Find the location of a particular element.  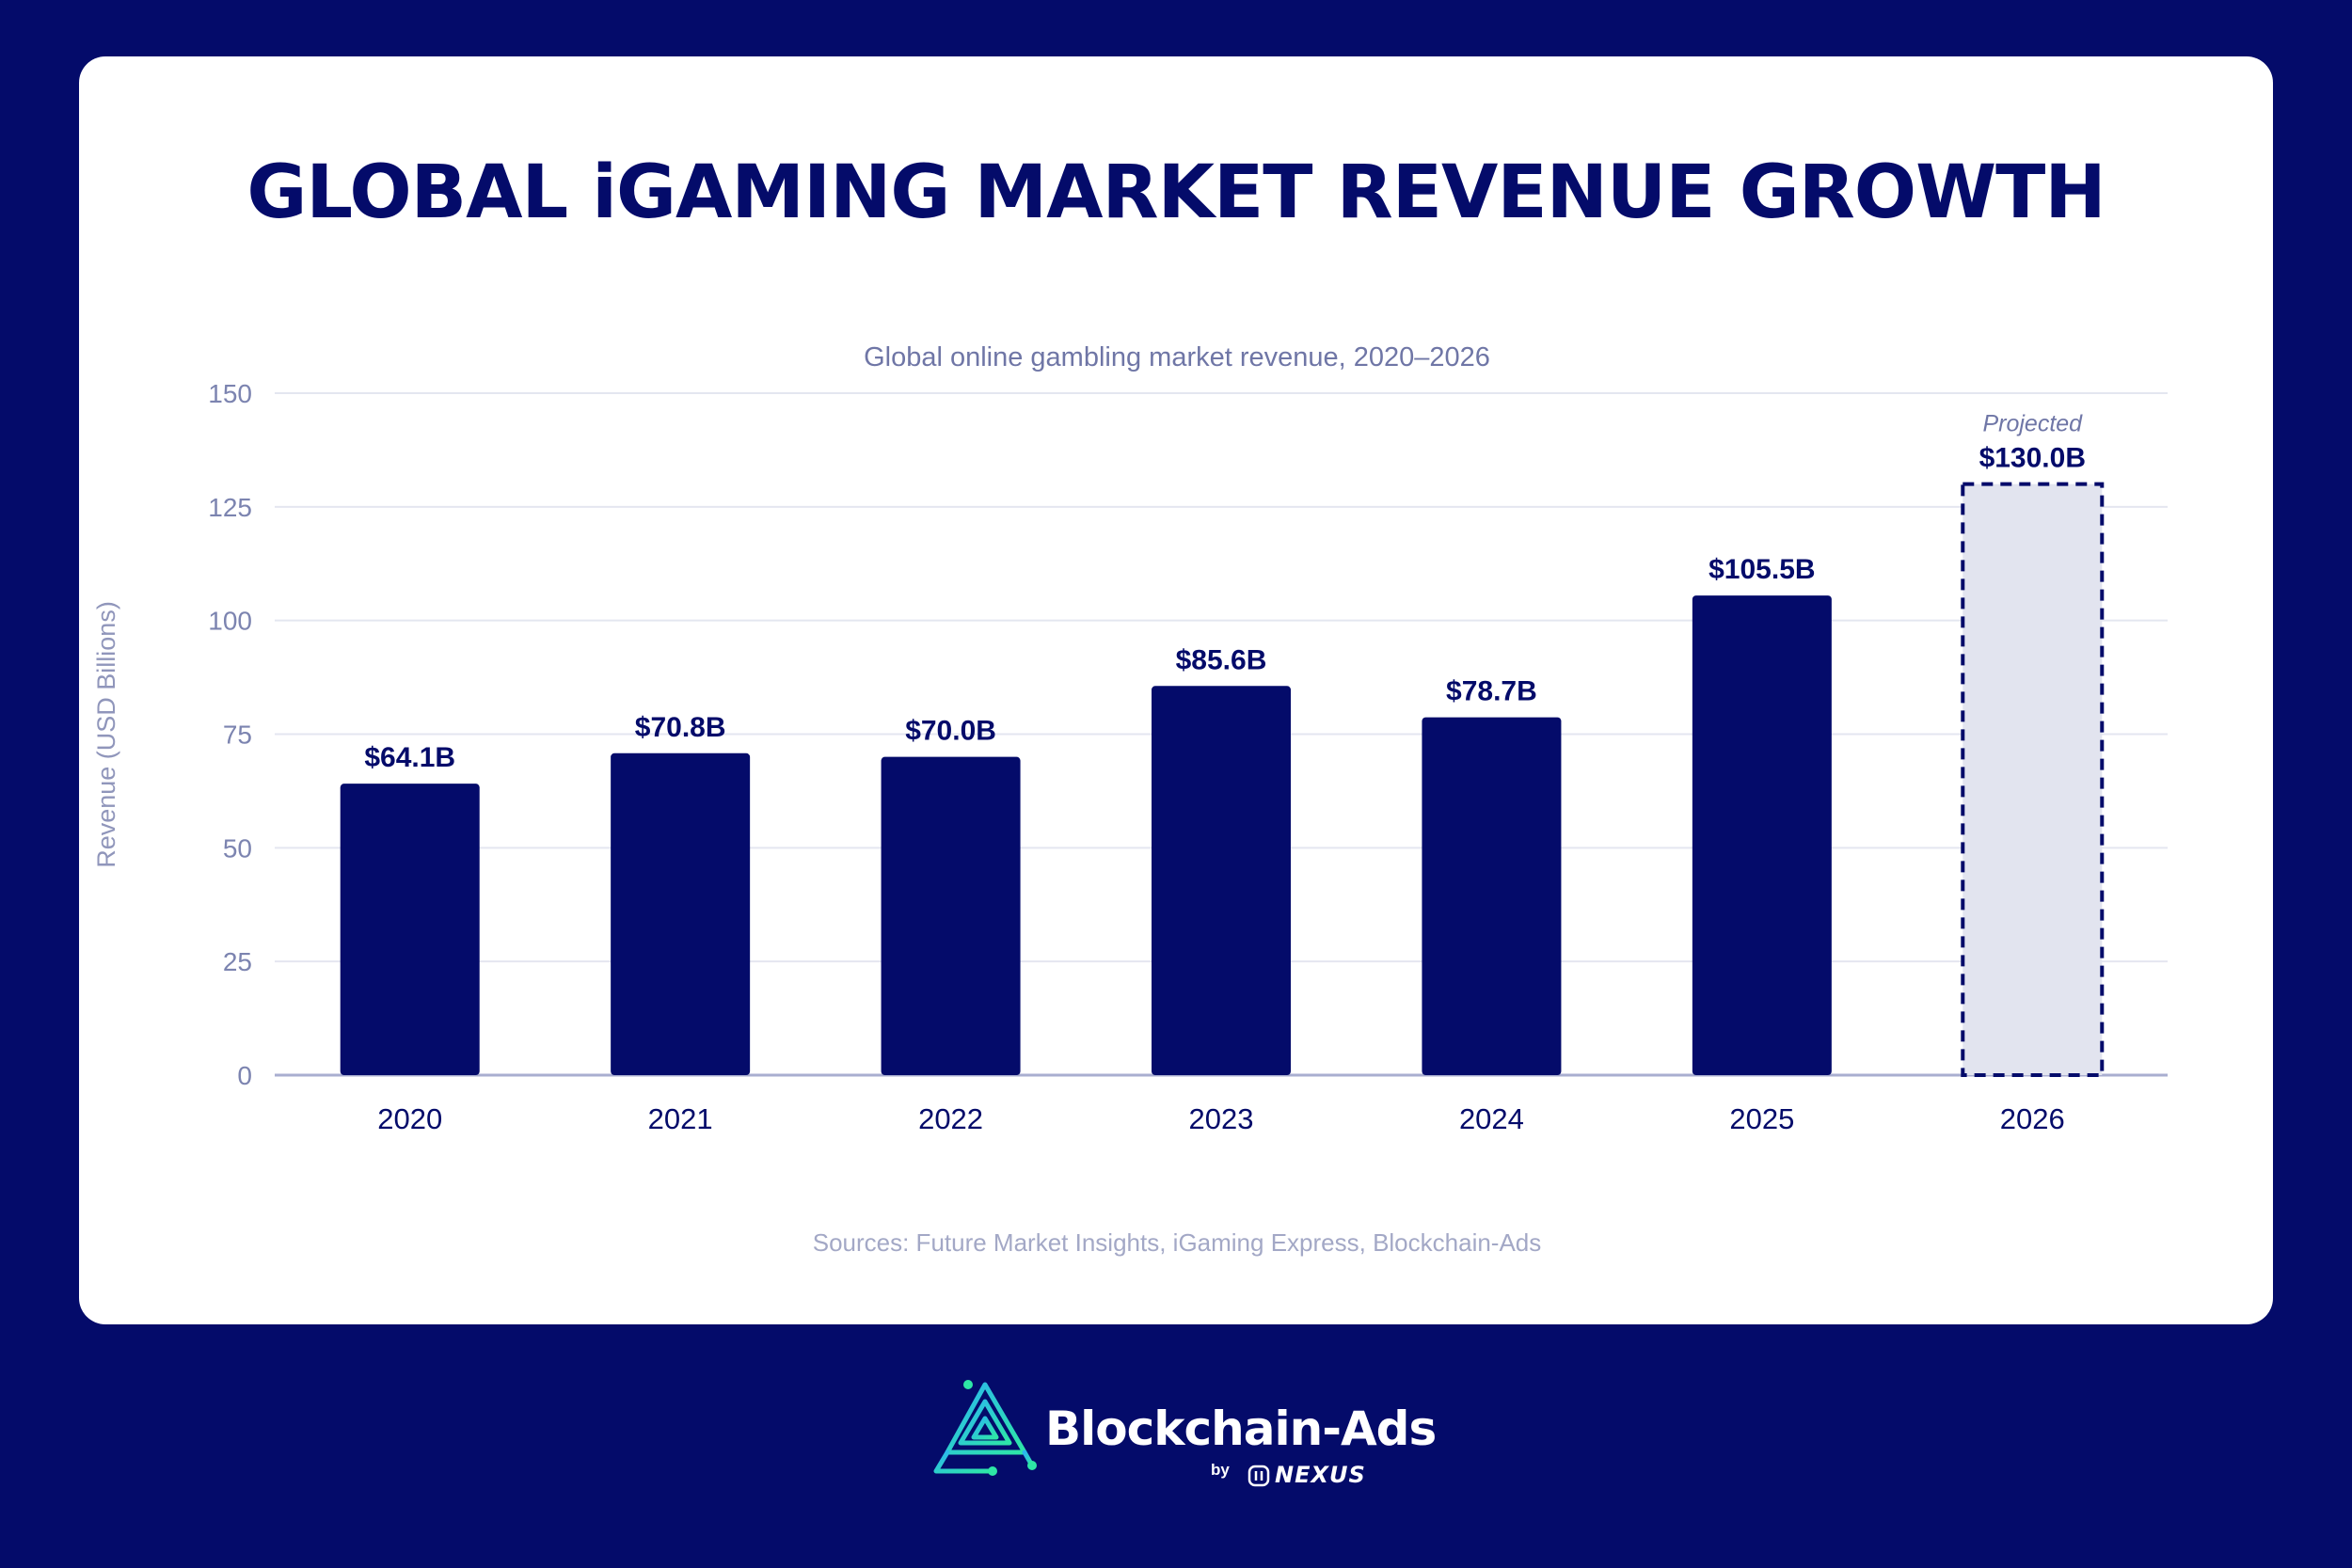

page-title: GLOBAL iGAMING MARKET REVENUE GROWTH is located at coordinates (1176, 192).